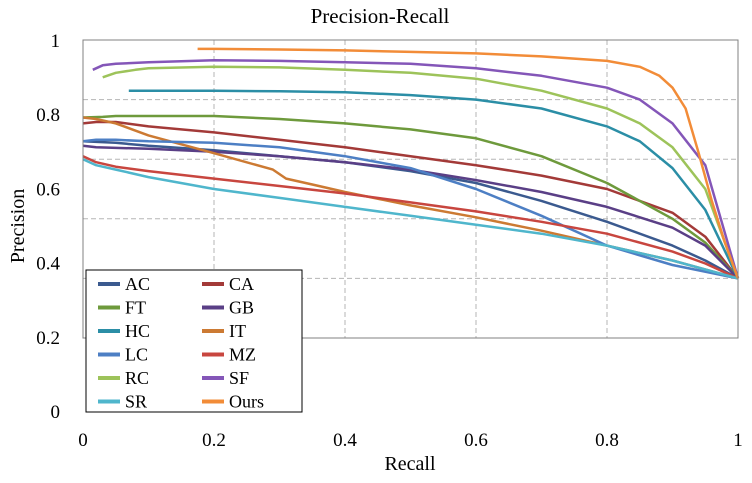 This screenshot has width=752, height=483. What do you see at coordinates (242, 355) in the screenshot?
I see `legend-label-mz: MZ` at bounding box center [242, 355].